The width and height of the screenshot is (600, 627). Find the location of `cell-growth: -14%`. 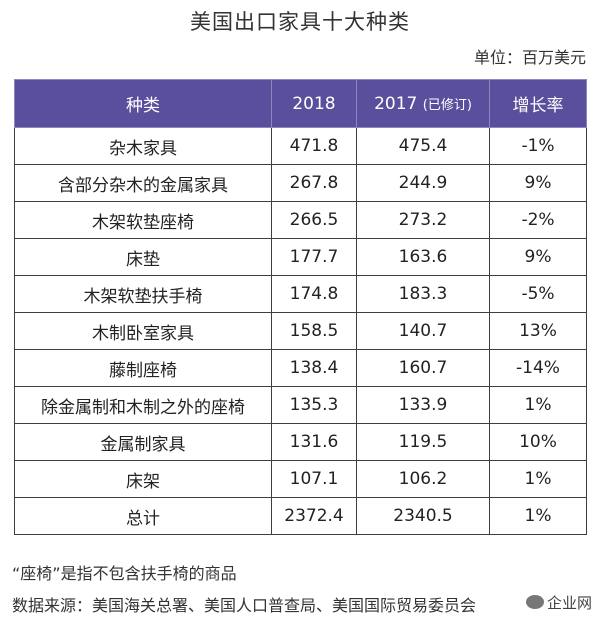

cell-growth: -14% is located at coordinates (538, 368).